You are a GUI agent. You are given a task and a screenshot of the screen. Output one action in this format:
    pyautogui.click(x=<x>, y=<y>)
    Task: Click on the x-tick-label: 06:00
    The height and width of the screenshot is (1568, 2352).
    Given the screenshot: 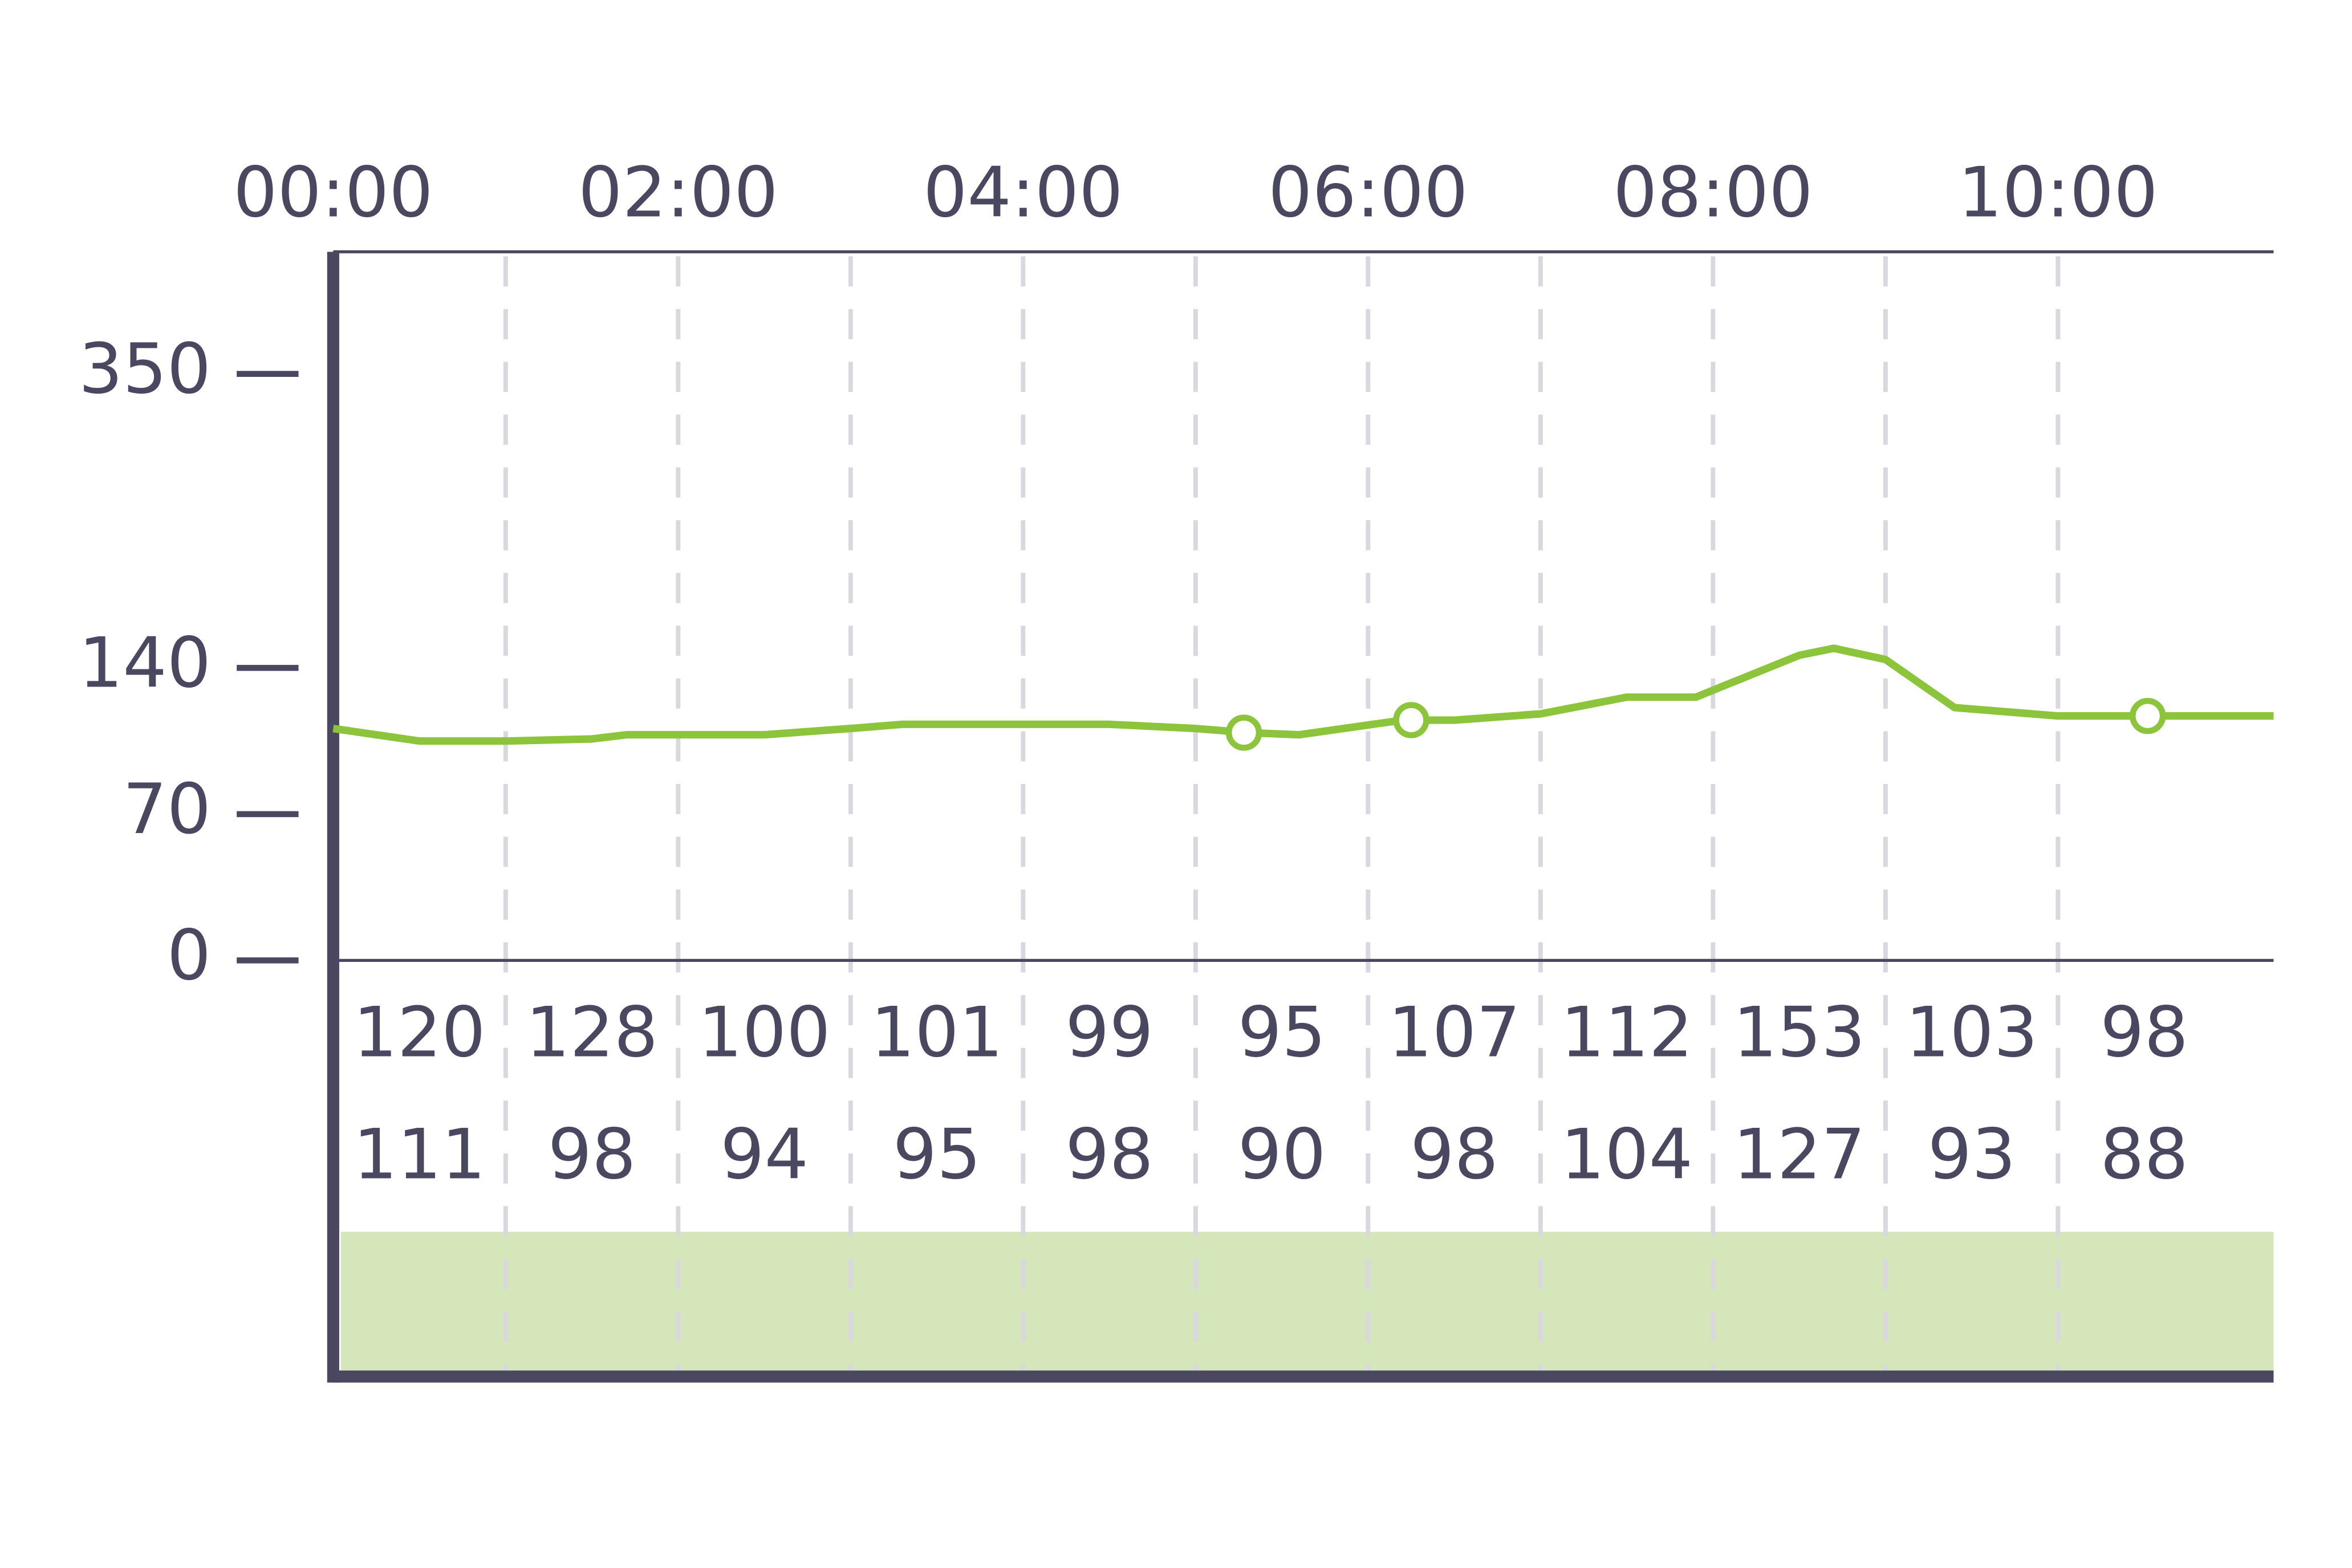 What is the action you would take?
    pyautogui.click(x=1368, y=193)
    